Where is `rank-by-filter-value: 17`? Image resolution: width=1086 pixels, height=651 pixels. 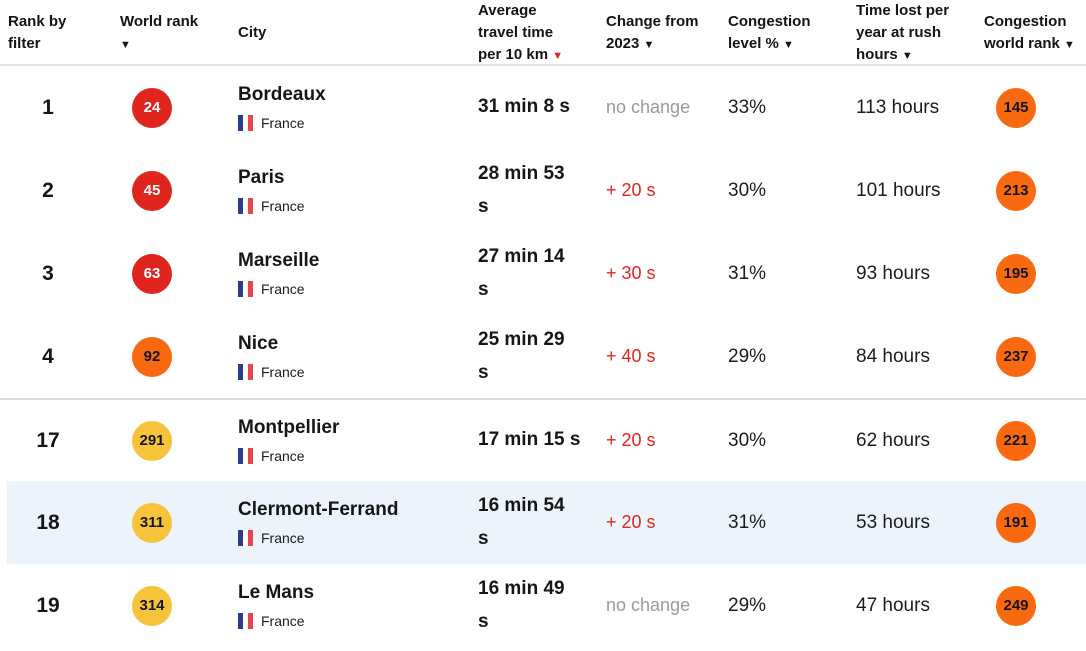
rank-by-filter-value: 17 is located at coordinates (48, 440).